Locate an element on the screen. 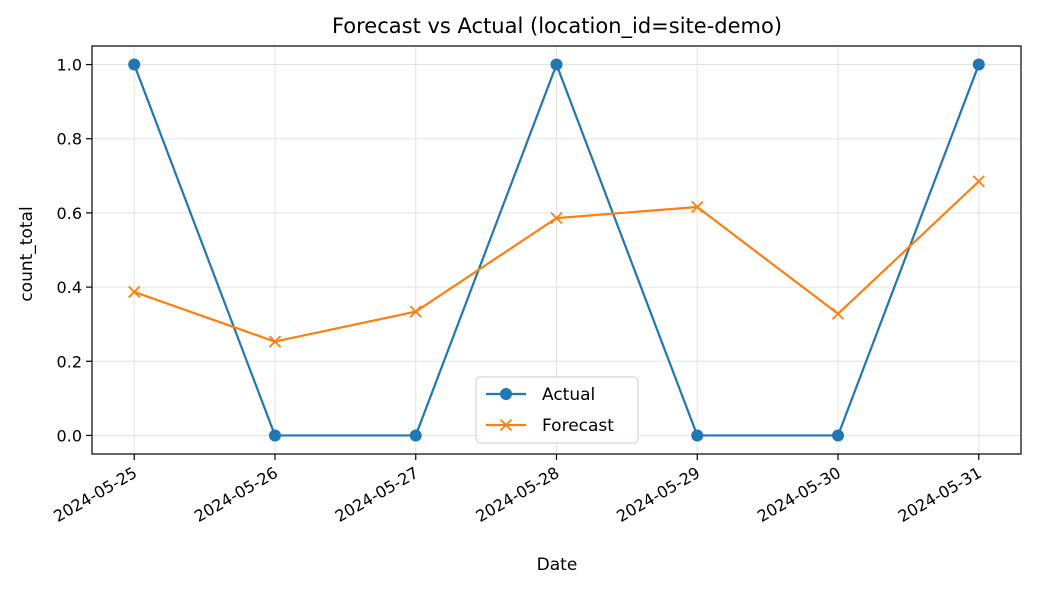 This screenshot has height=590, width=1037. y-tick-label: 1.0 is located at coordinates (69, 65).